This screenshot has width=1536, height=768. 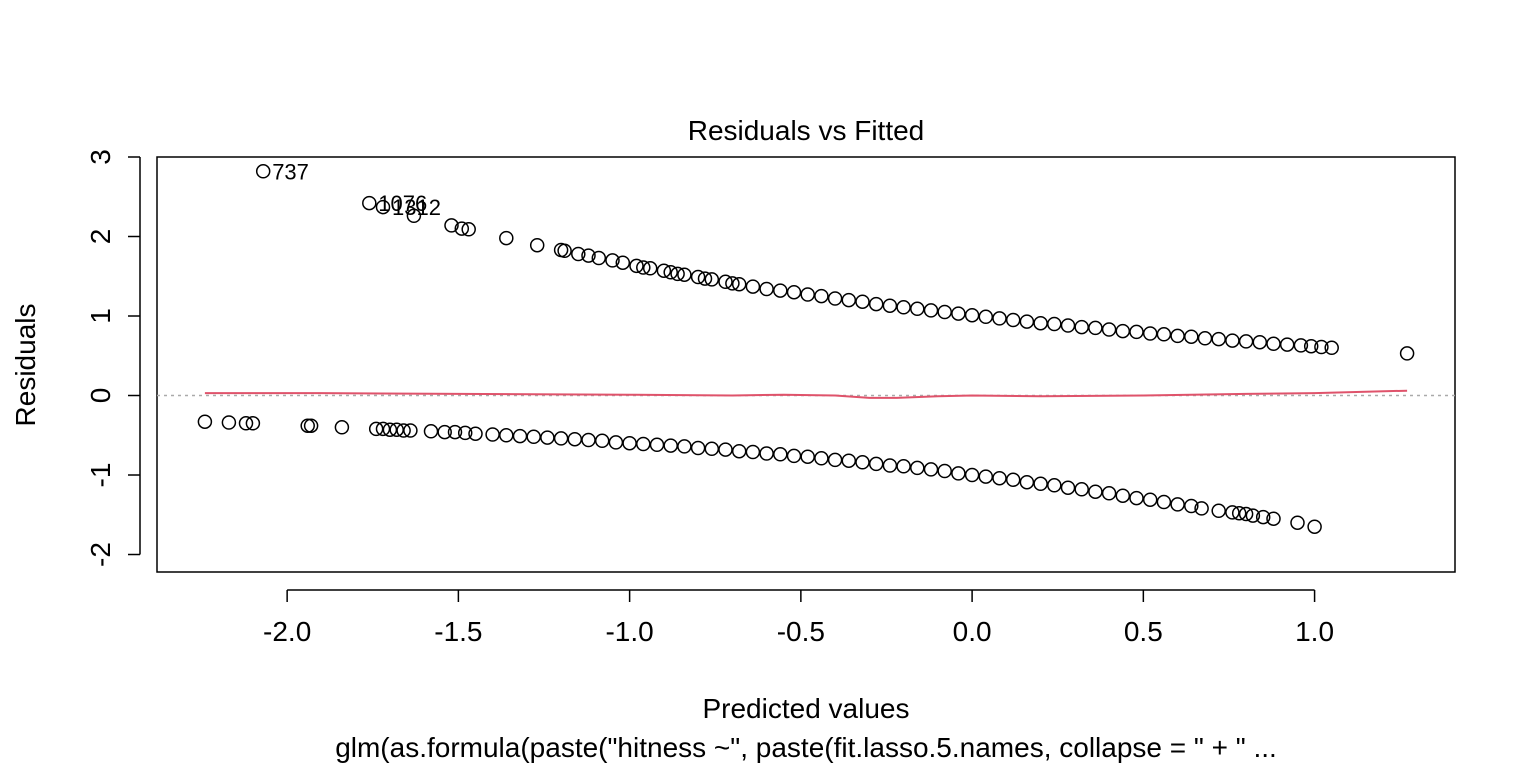 I want to click on point-label: 1312, so click(x=416, y=207).